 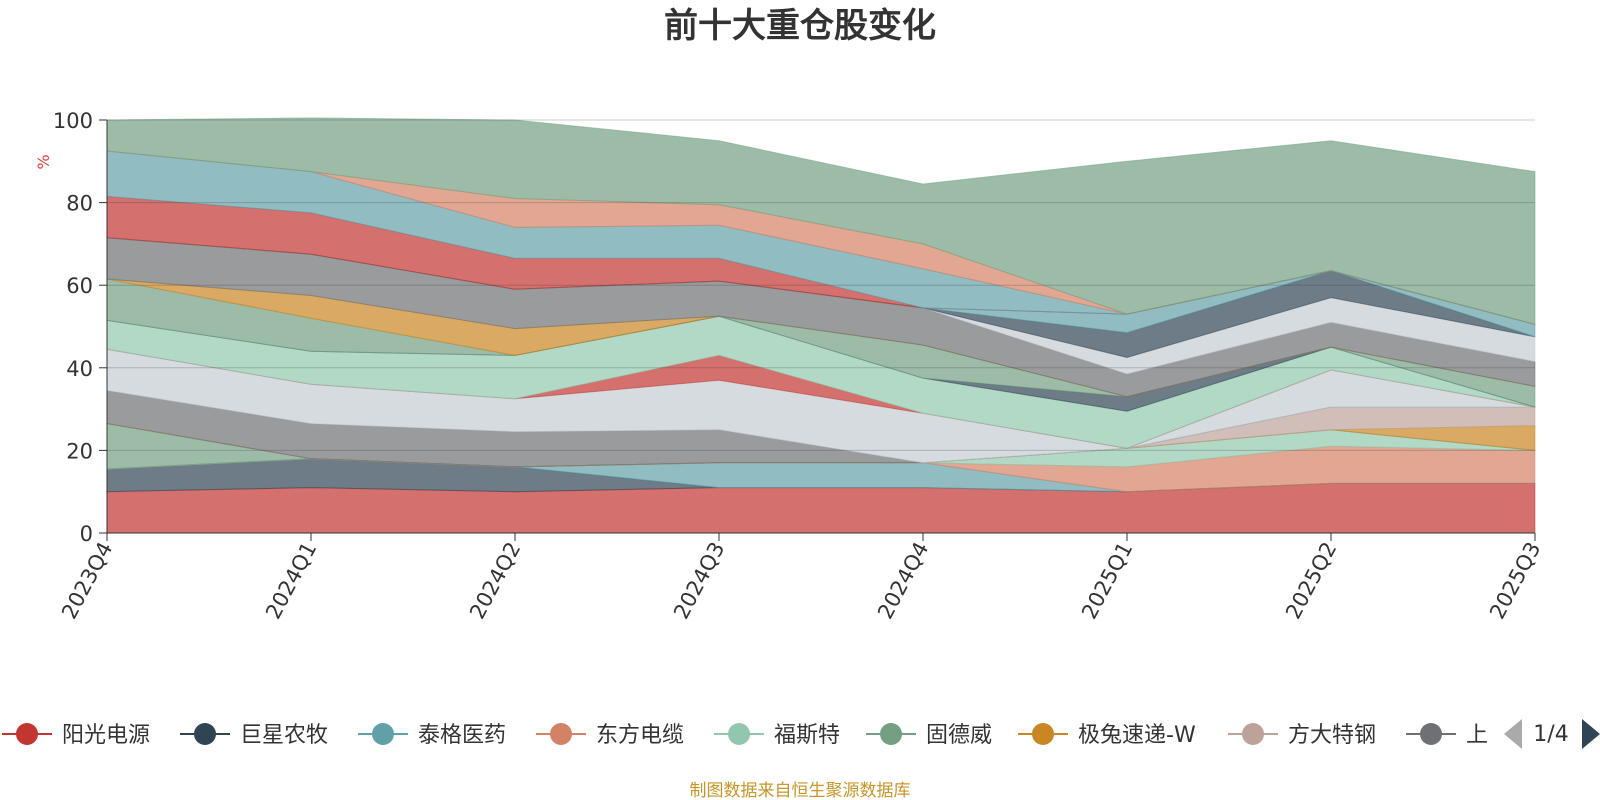 I want to click on y-tick-label: 100, so click(x=73, y=121).